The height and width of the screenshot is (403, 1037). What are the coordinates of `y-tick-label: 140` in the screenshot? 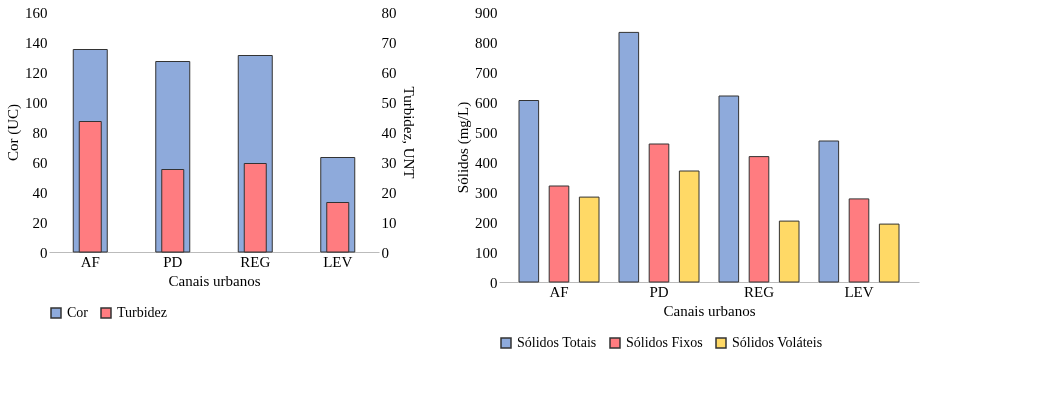 It's located at (36, 42).